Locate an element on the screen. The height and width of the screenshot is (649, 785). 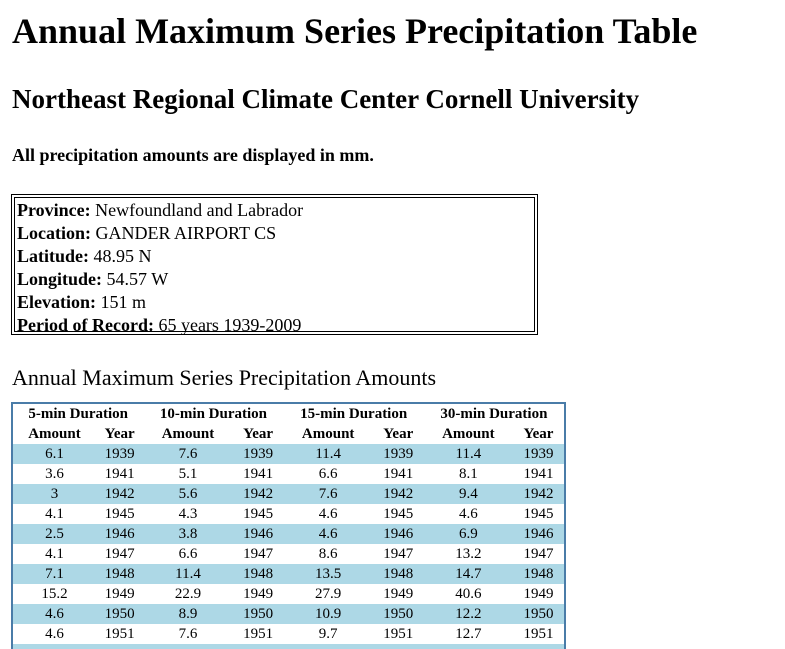
table-row: 3.6 1941 5.1 1941 6.6 1941 8.1 1941 is located at coordinates (288, 474).